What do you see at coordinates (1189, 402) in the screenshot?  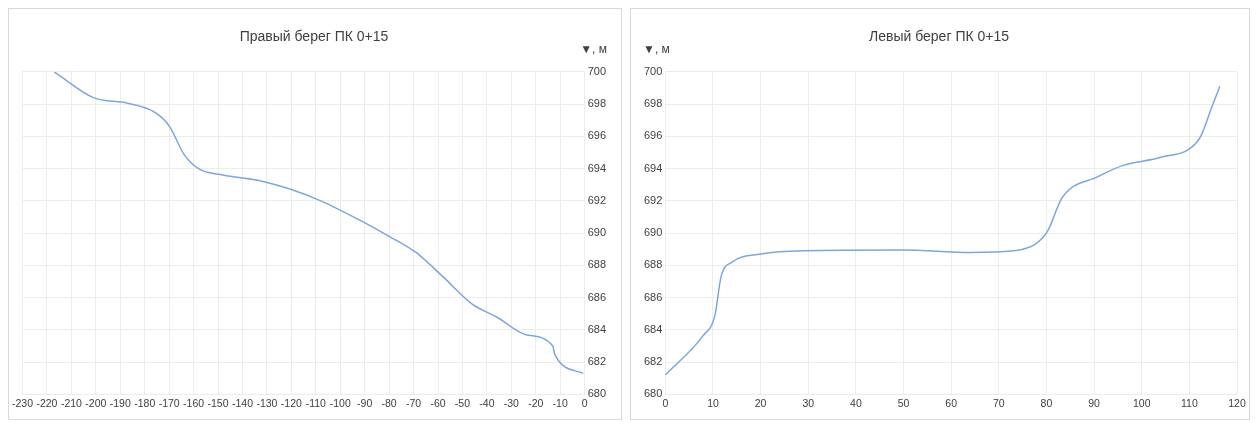 I see `x-tick-label: 110` at bounding box center [1189, 402].